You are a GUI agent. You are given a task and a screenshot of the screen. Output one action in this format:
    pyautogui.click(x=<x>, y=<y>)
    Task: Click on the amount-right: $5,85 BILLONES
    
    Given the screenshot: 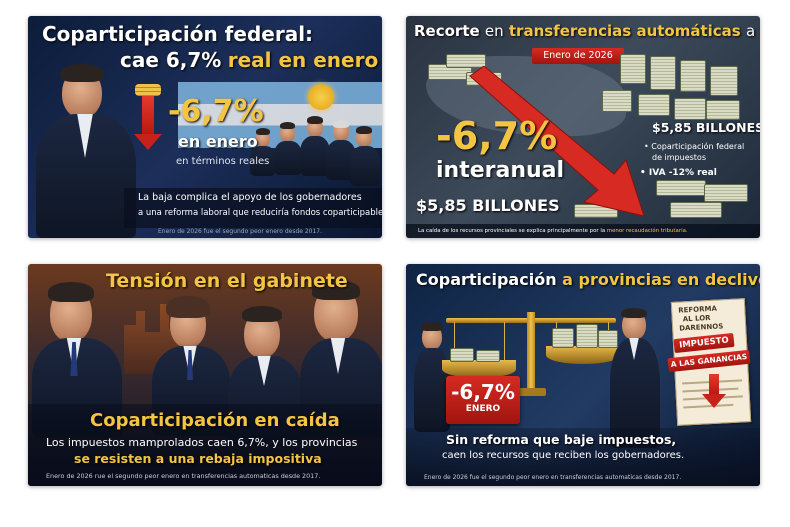 What is the action you would take?
    pyautogui.click(x=706, y=127)
    